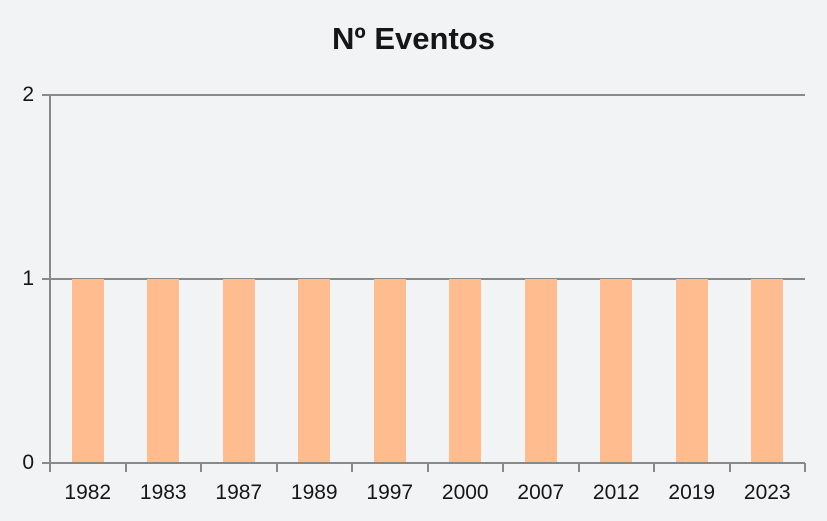 This screenshot has height=521, width=827. I want to click on x-axis-label: 1997, so click(390, 492).